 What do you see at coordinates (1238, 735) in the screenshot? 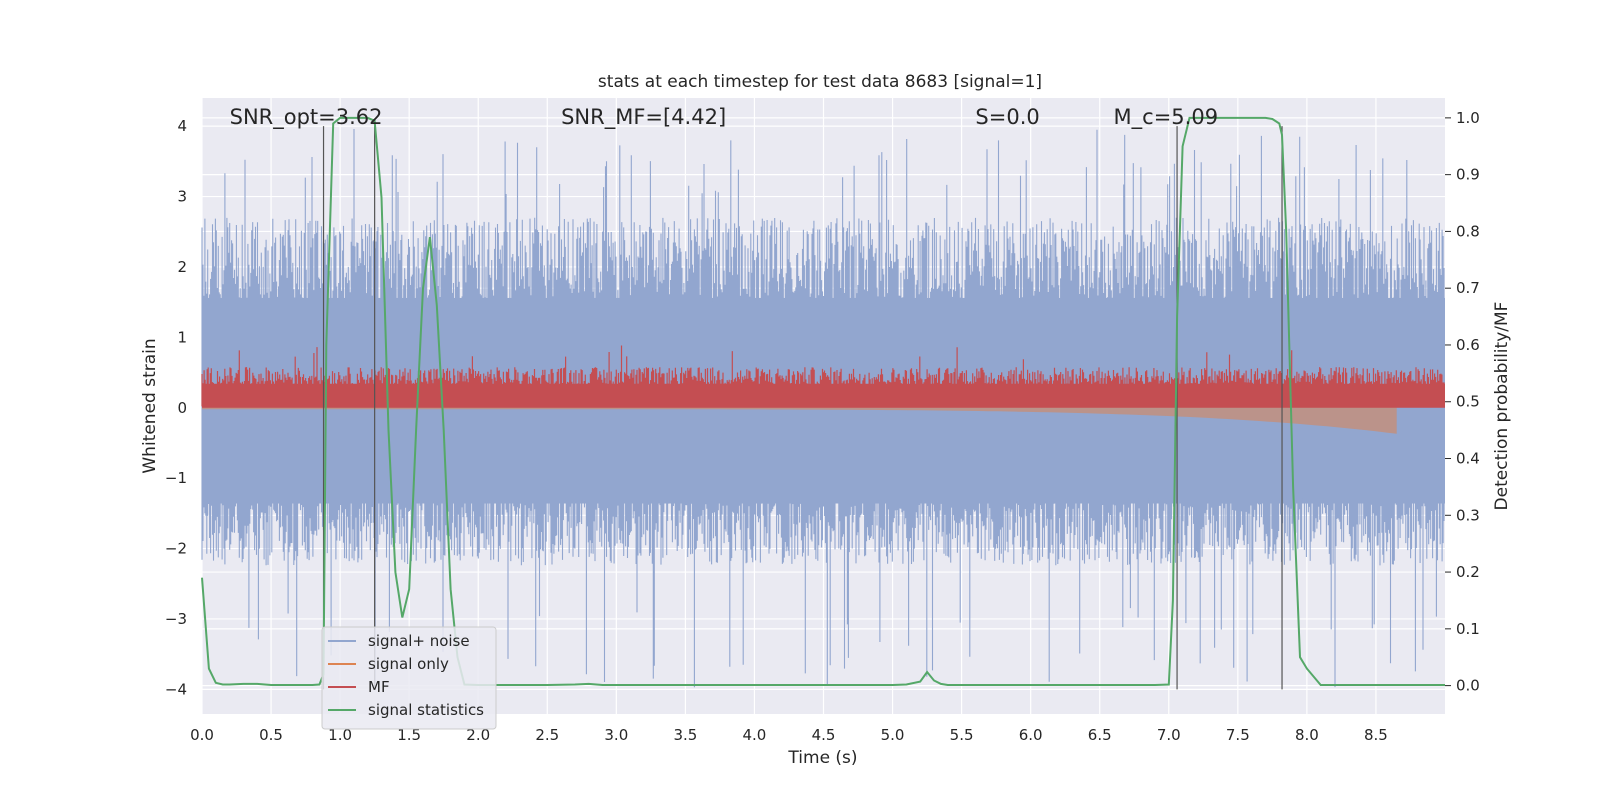
I see `x-tick-label: 7.5` at bounding box center [1238, 735].